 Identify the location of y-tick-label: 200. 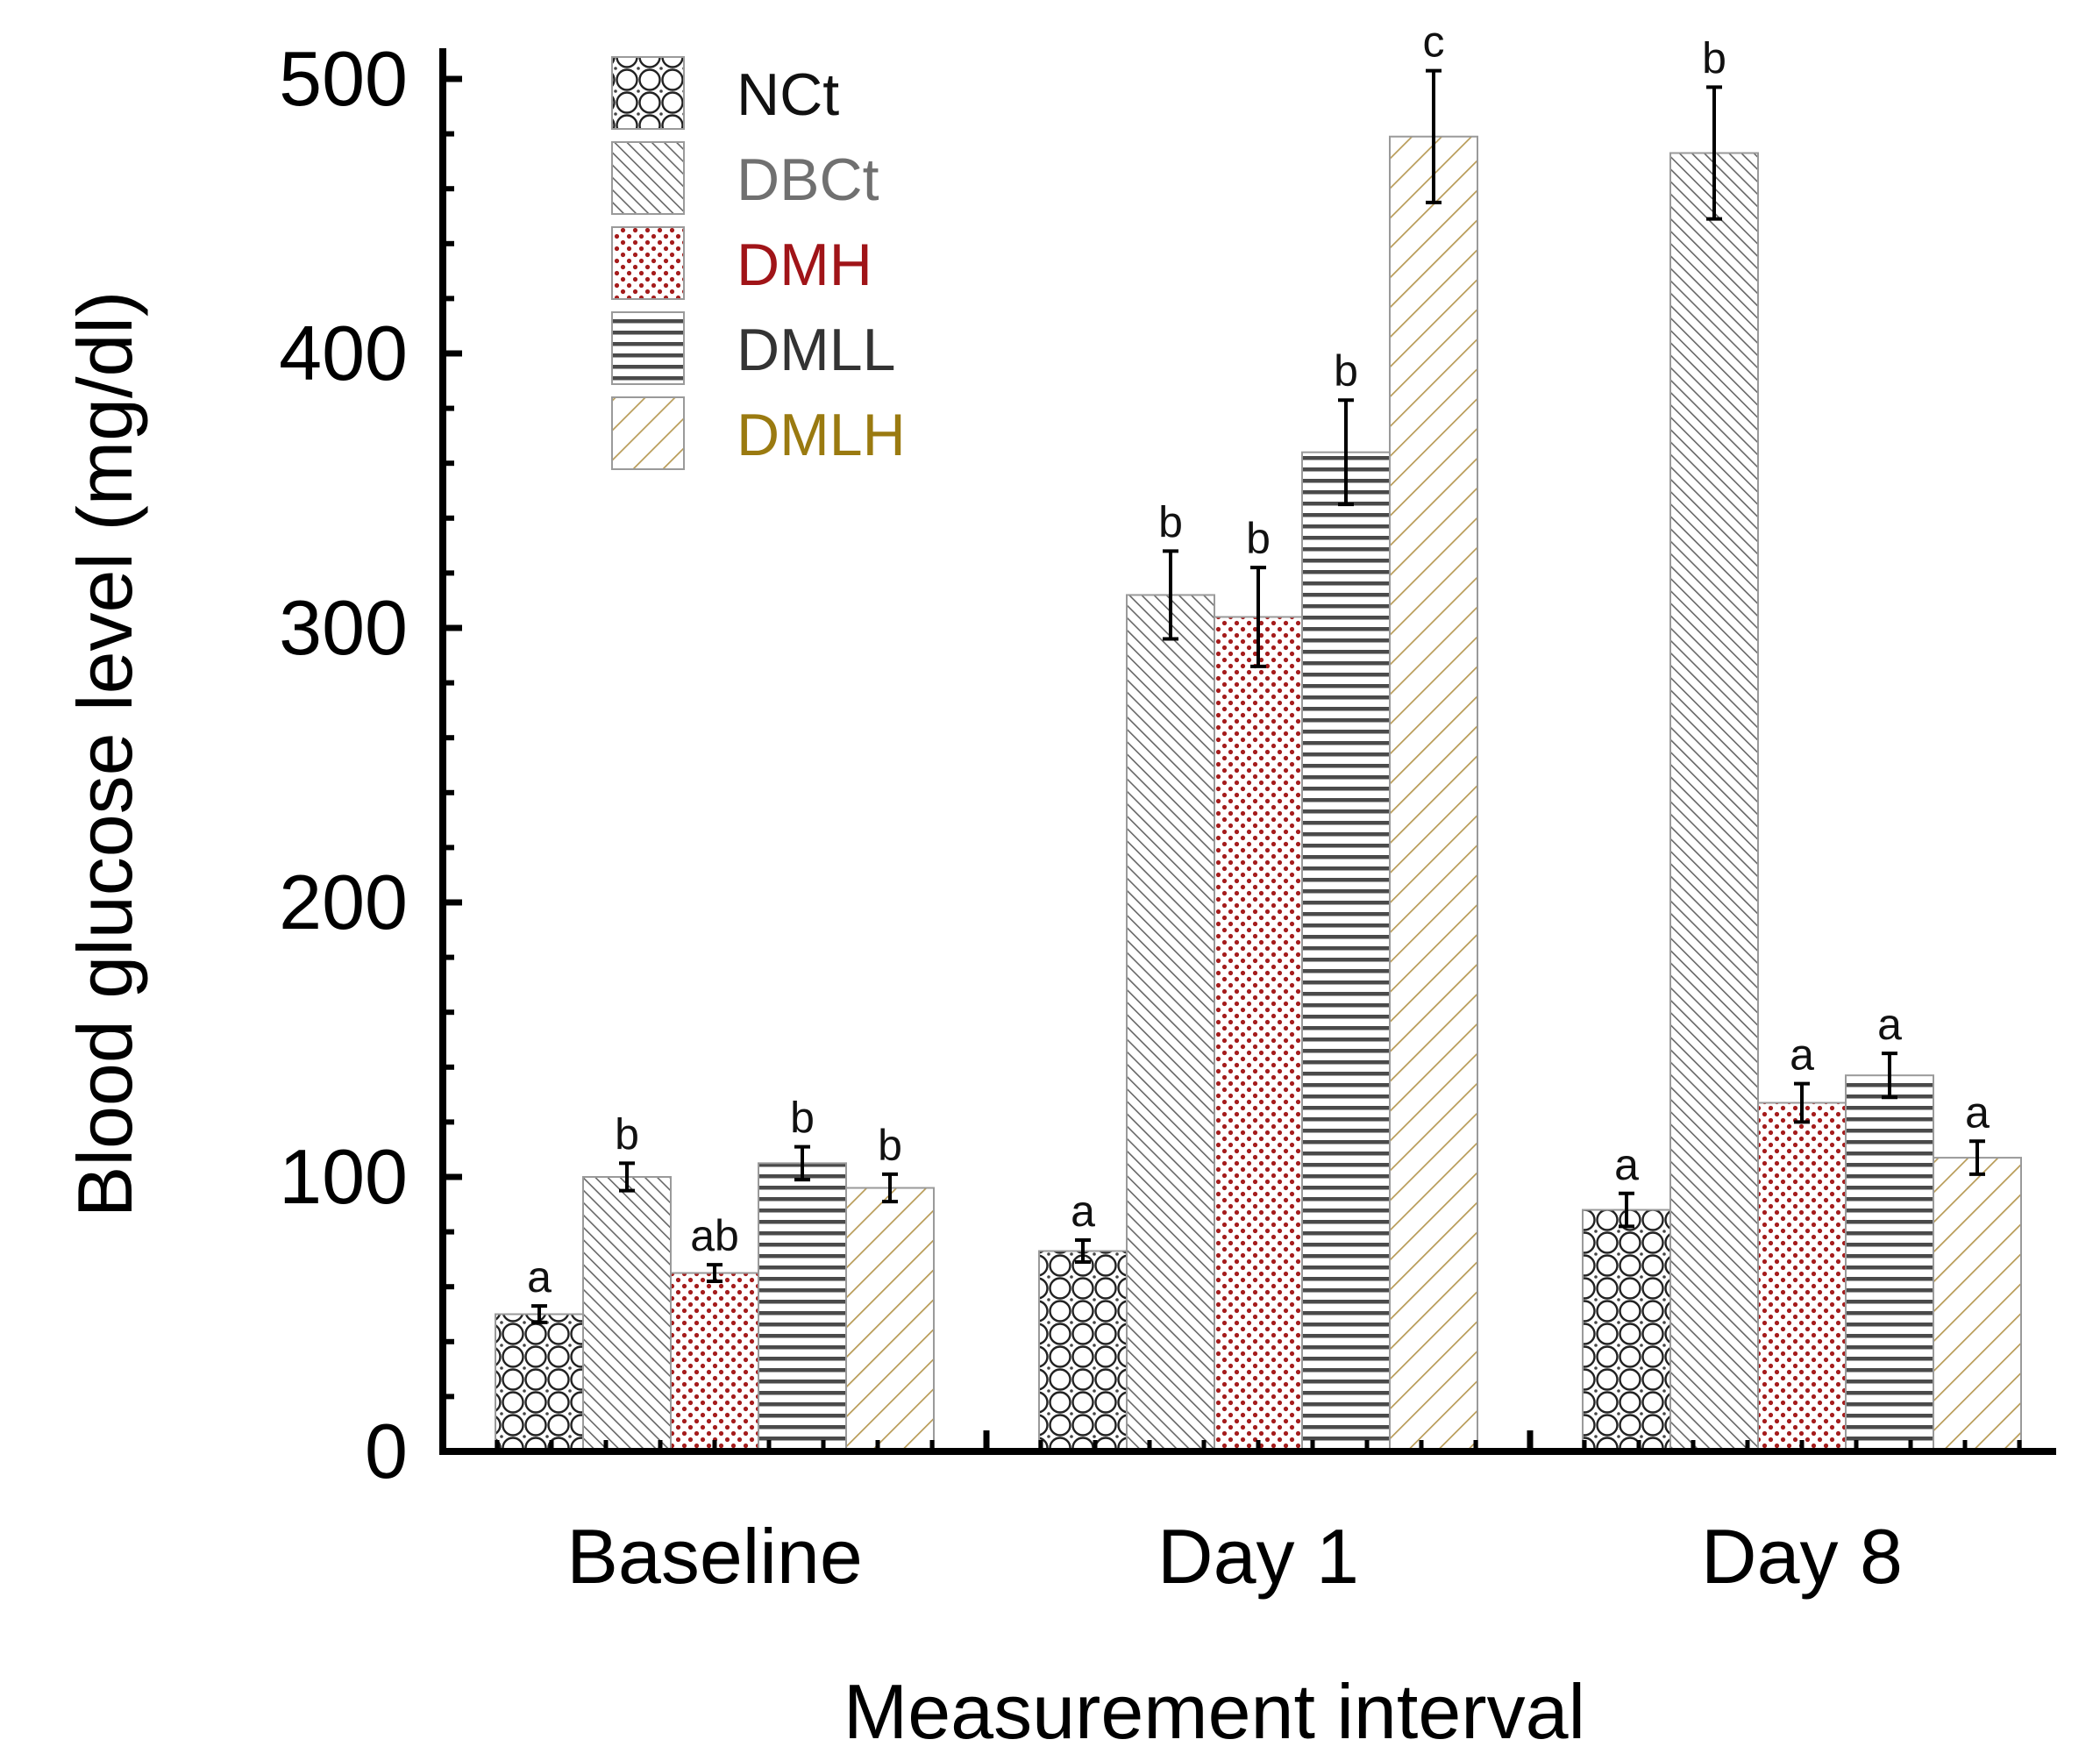
(343, 902).